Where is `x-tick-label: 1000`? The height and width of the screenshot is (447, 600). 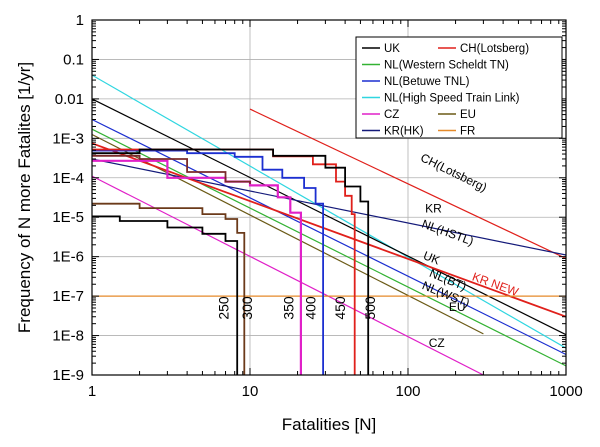
x-tick-label: 1000 is located at coordinates (565, 391).